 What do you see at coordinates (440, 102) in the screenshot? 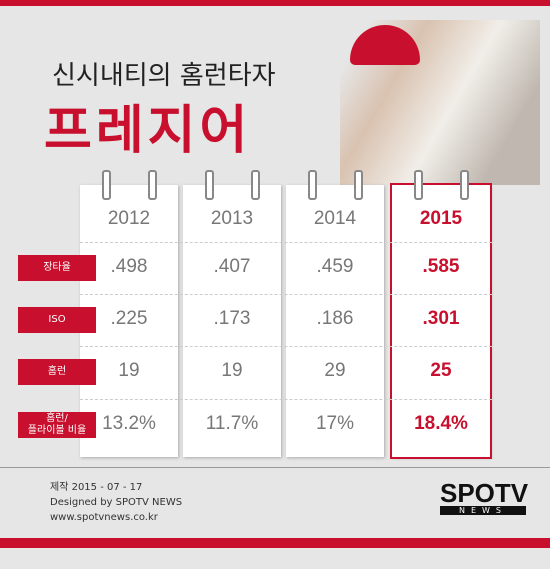
I see `player-photo` at bounding box center [440, 102].